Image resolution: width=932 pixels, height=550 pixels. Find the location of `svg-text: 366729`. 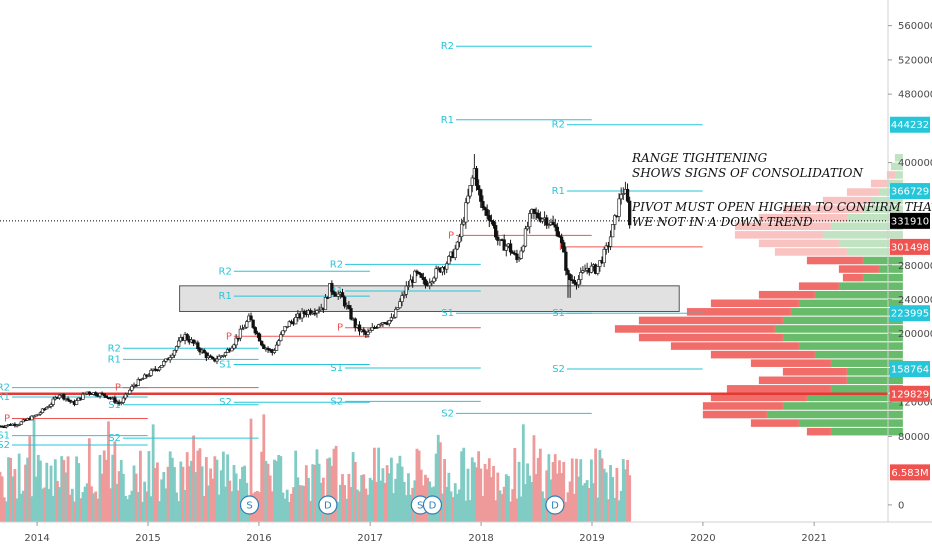

svg-text: 366729 is located at coordinates (910, 192).